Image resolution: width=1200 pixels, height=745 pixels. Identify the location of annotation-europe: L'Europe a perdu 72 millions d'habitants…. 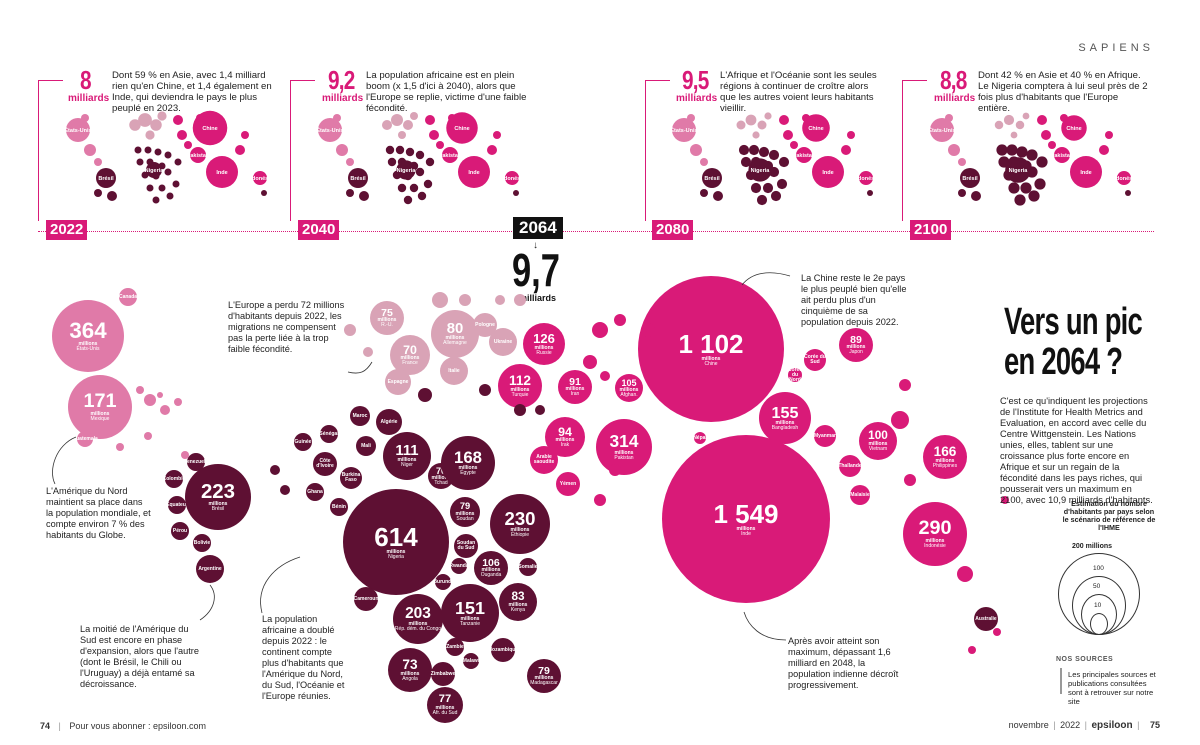
(286, 327).